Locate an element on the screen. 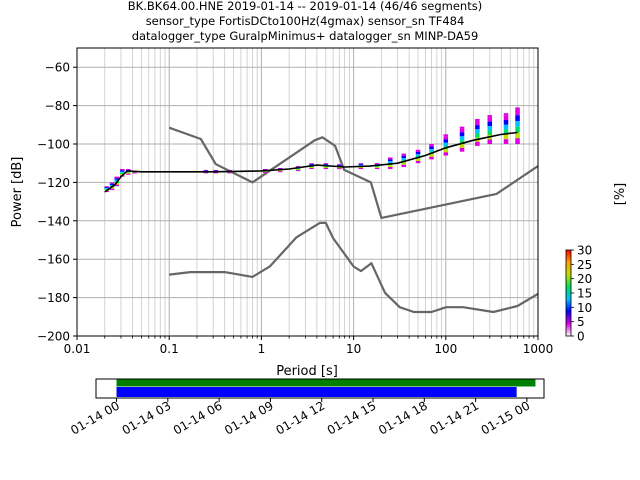  colorbar-label: [%] is located at coordinates (620, 194).